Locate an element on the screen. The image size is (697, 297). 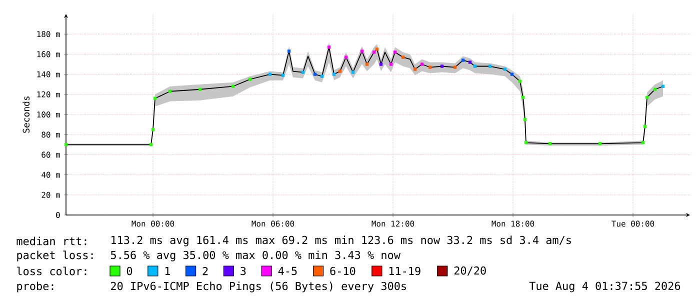
text: 113.2 ms avg 161.4 ms max 69.2 ms min 123.6 ms now 33.2 ms sd 3.4 am/s is located at coordinates (341, 241).